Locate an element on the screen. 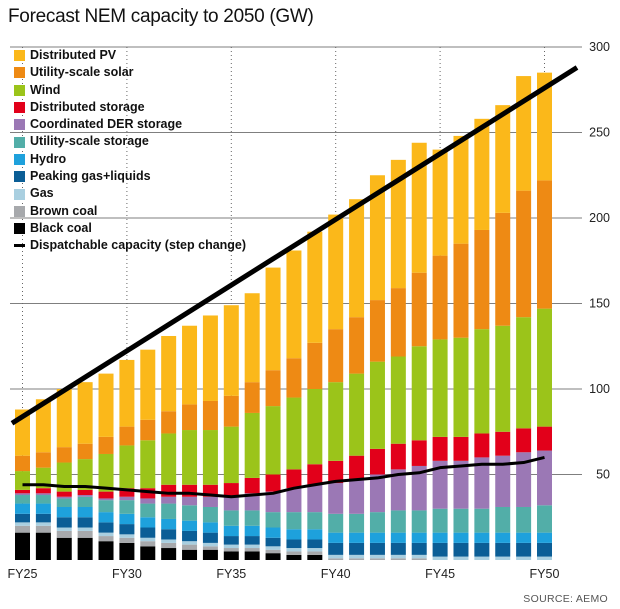 This screenshot has height=609, width=620. dispatchable-capacity-line is located at coordinates (283, 477).